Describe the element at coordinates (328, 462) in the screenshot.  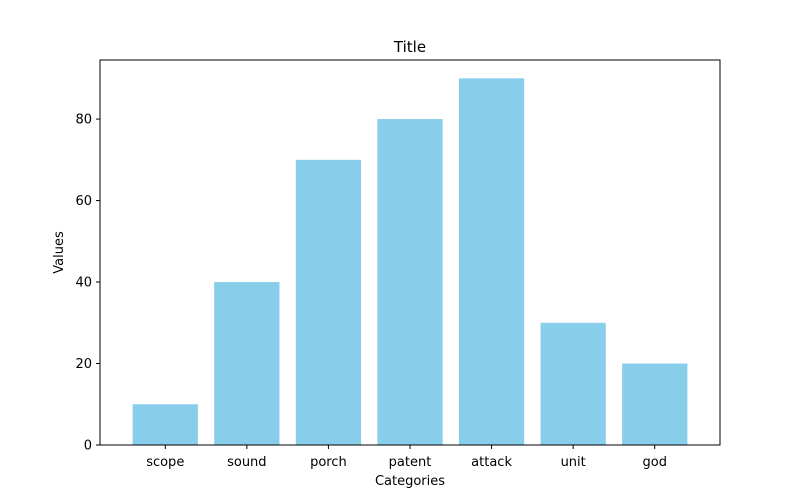
I see `x-tick-label-porch: porch` at that location.